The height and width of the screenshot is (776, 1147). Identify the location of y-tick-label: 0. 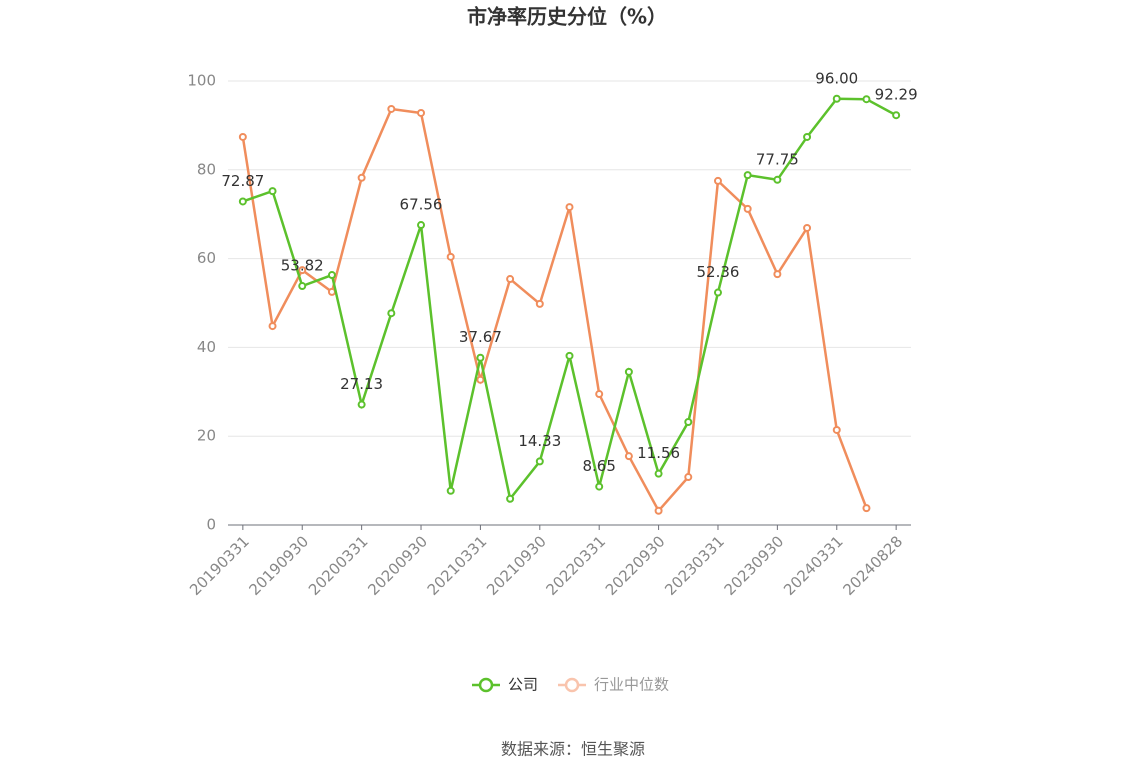
(211, 525).